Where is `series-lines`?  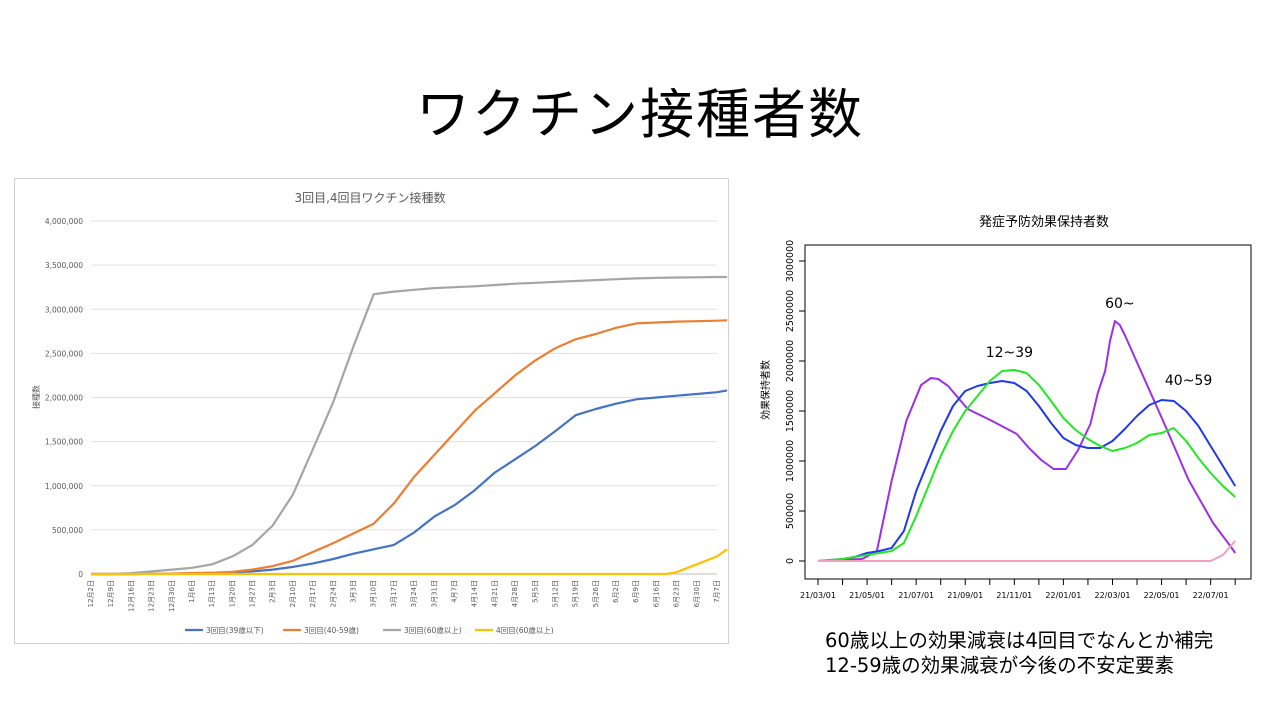 series-lines is located at coordinates (1027, 441).